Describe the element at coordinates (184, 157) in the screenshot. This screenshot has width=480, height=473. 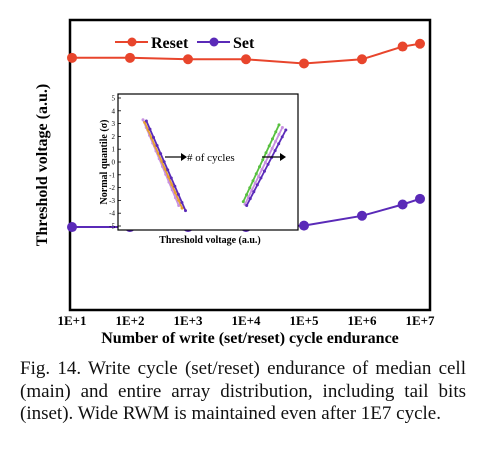
I see `inset-arrow-reset-head` at that location.